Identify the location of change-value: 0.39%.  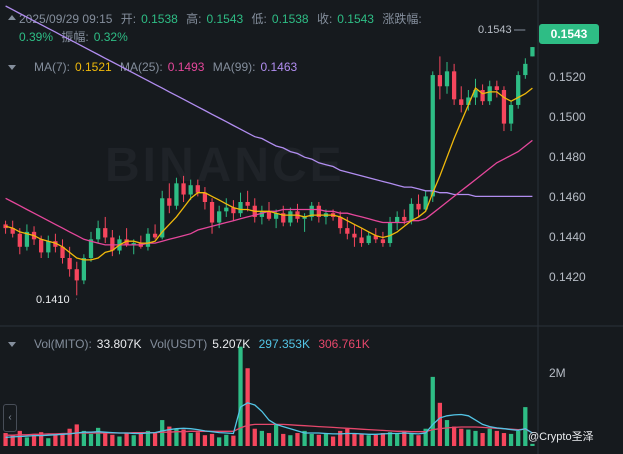
(36, 37).